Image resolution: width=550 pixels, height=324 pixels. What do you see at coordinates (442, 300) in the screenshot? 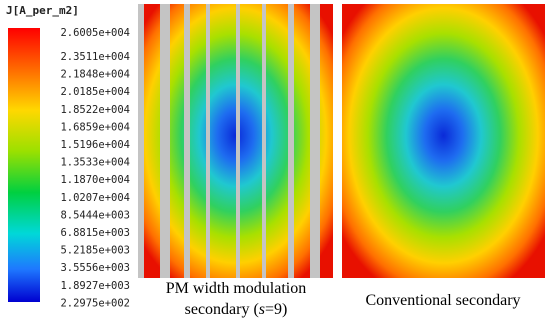
I see `right-caption: Conventional secondary` at bounding box center [442, 300].